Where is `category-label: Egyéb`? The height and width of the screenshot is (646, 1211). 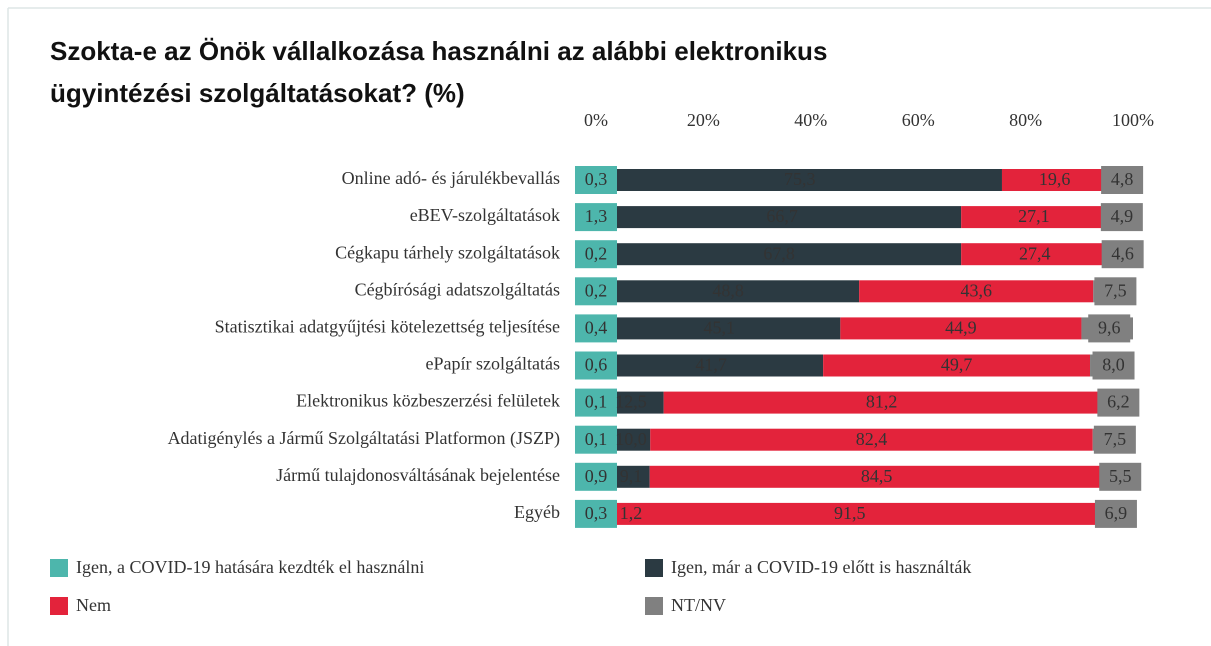
category-label: Egyéb is located at coordinates (537, 512).